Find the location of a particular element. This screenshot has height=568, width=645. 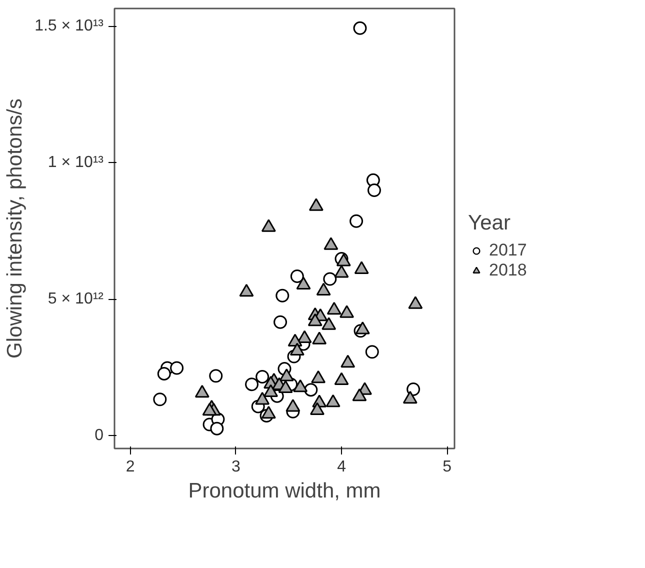

legend-title: Year is located at coordinates (490, 223).